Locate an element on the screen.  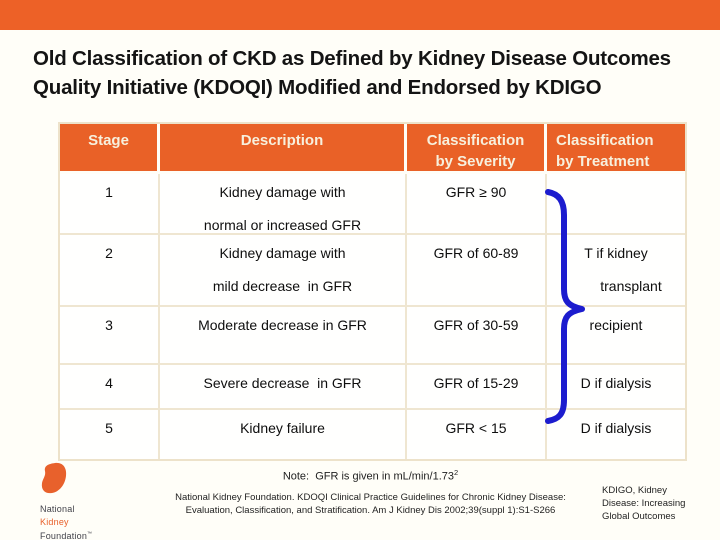
stage-value: 4 is located at coordinates (109, 383).